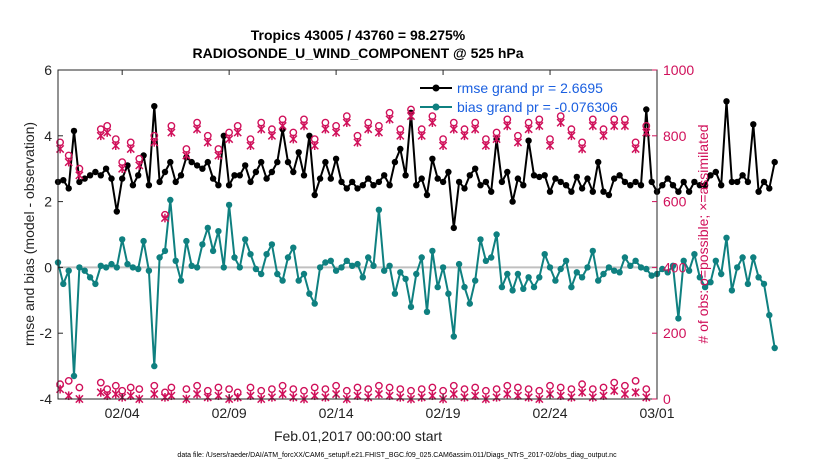 Image resolution: width=830 pixels, height=470 pixels. Describe the element at coordinates (48, 267) in the screenshot. I see `y-left-tick-label: 0` at that location.